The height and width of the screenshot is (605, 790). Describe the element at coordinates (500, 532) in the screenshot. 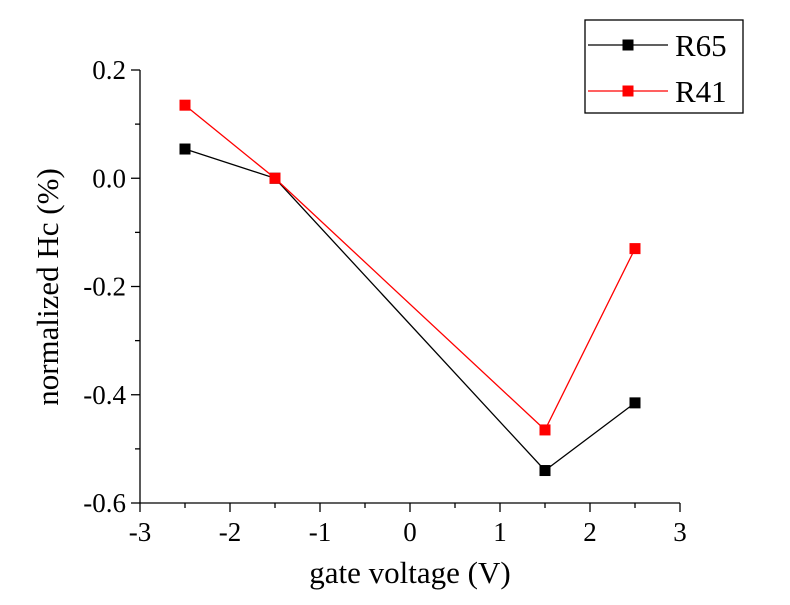

I see `x-tick-label: 1` at that location.